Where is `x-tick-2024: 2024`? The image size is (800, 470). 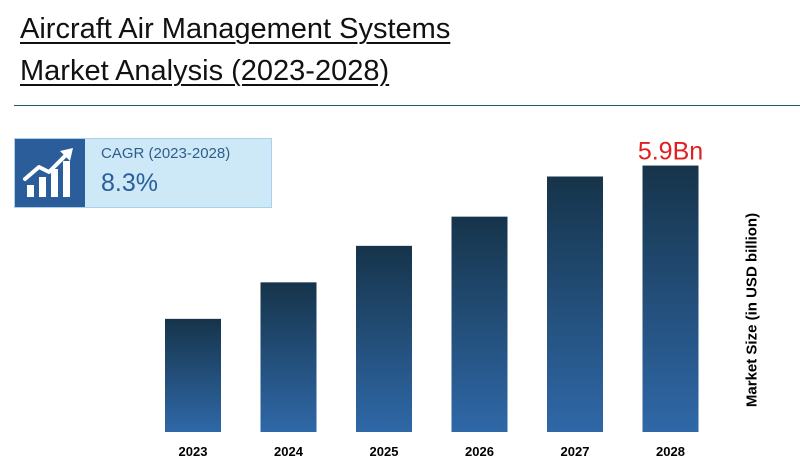 x-tick-2024: 2024 is located at coordinates (289, 451).